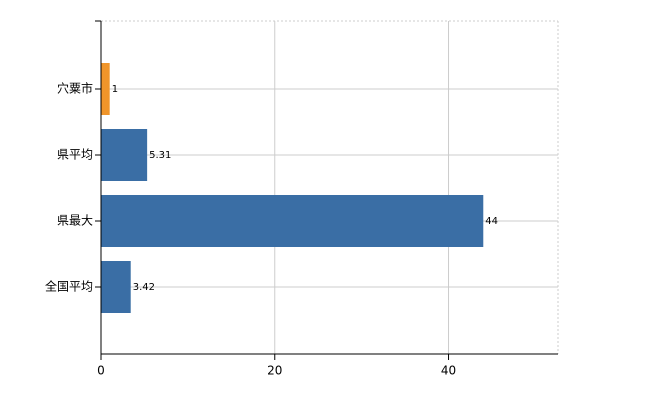  Describe the element at coordinates (75, 155) in the screenshot. I see `y-tick-label: 県平均` at that location.